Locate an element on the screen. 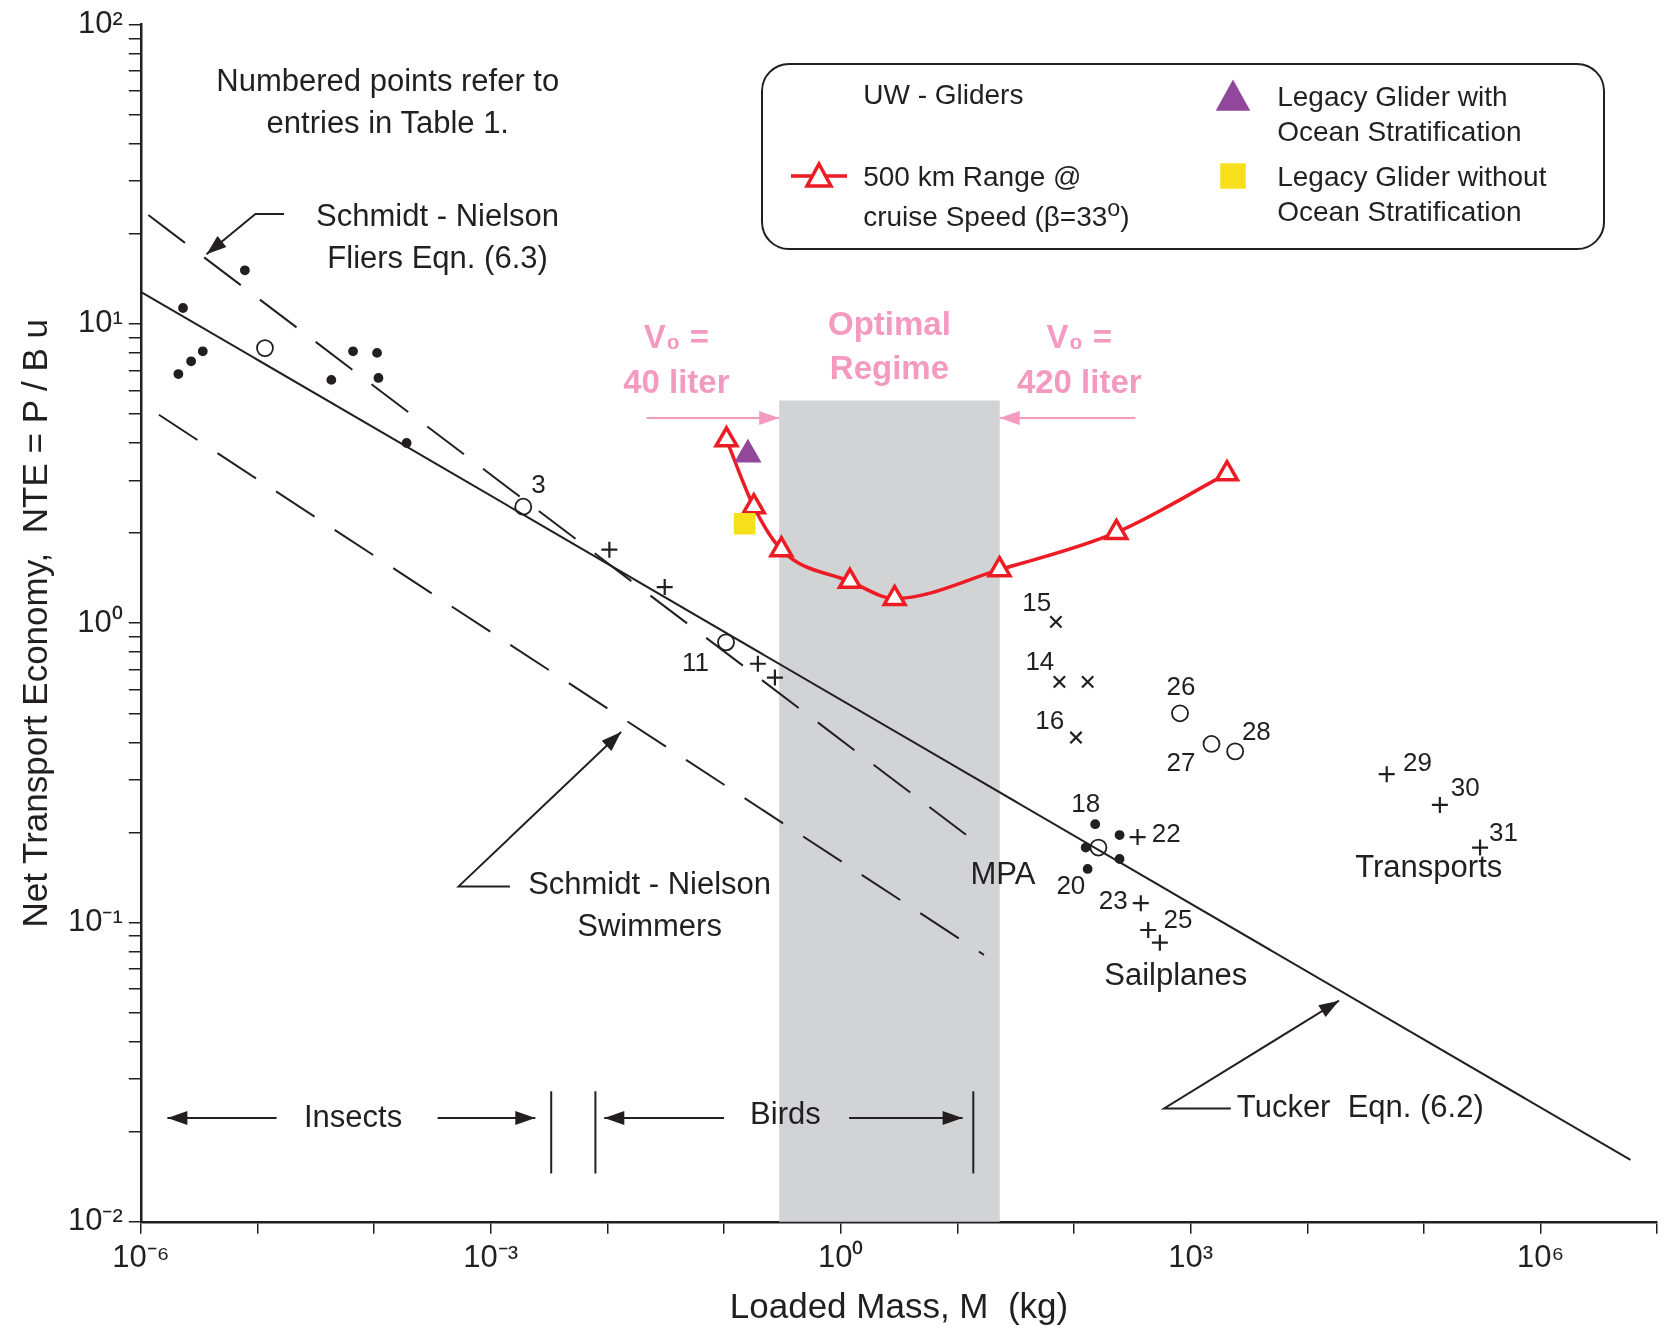  x-tick-label: 10⁻³ is located at coordinates (491, 1256).